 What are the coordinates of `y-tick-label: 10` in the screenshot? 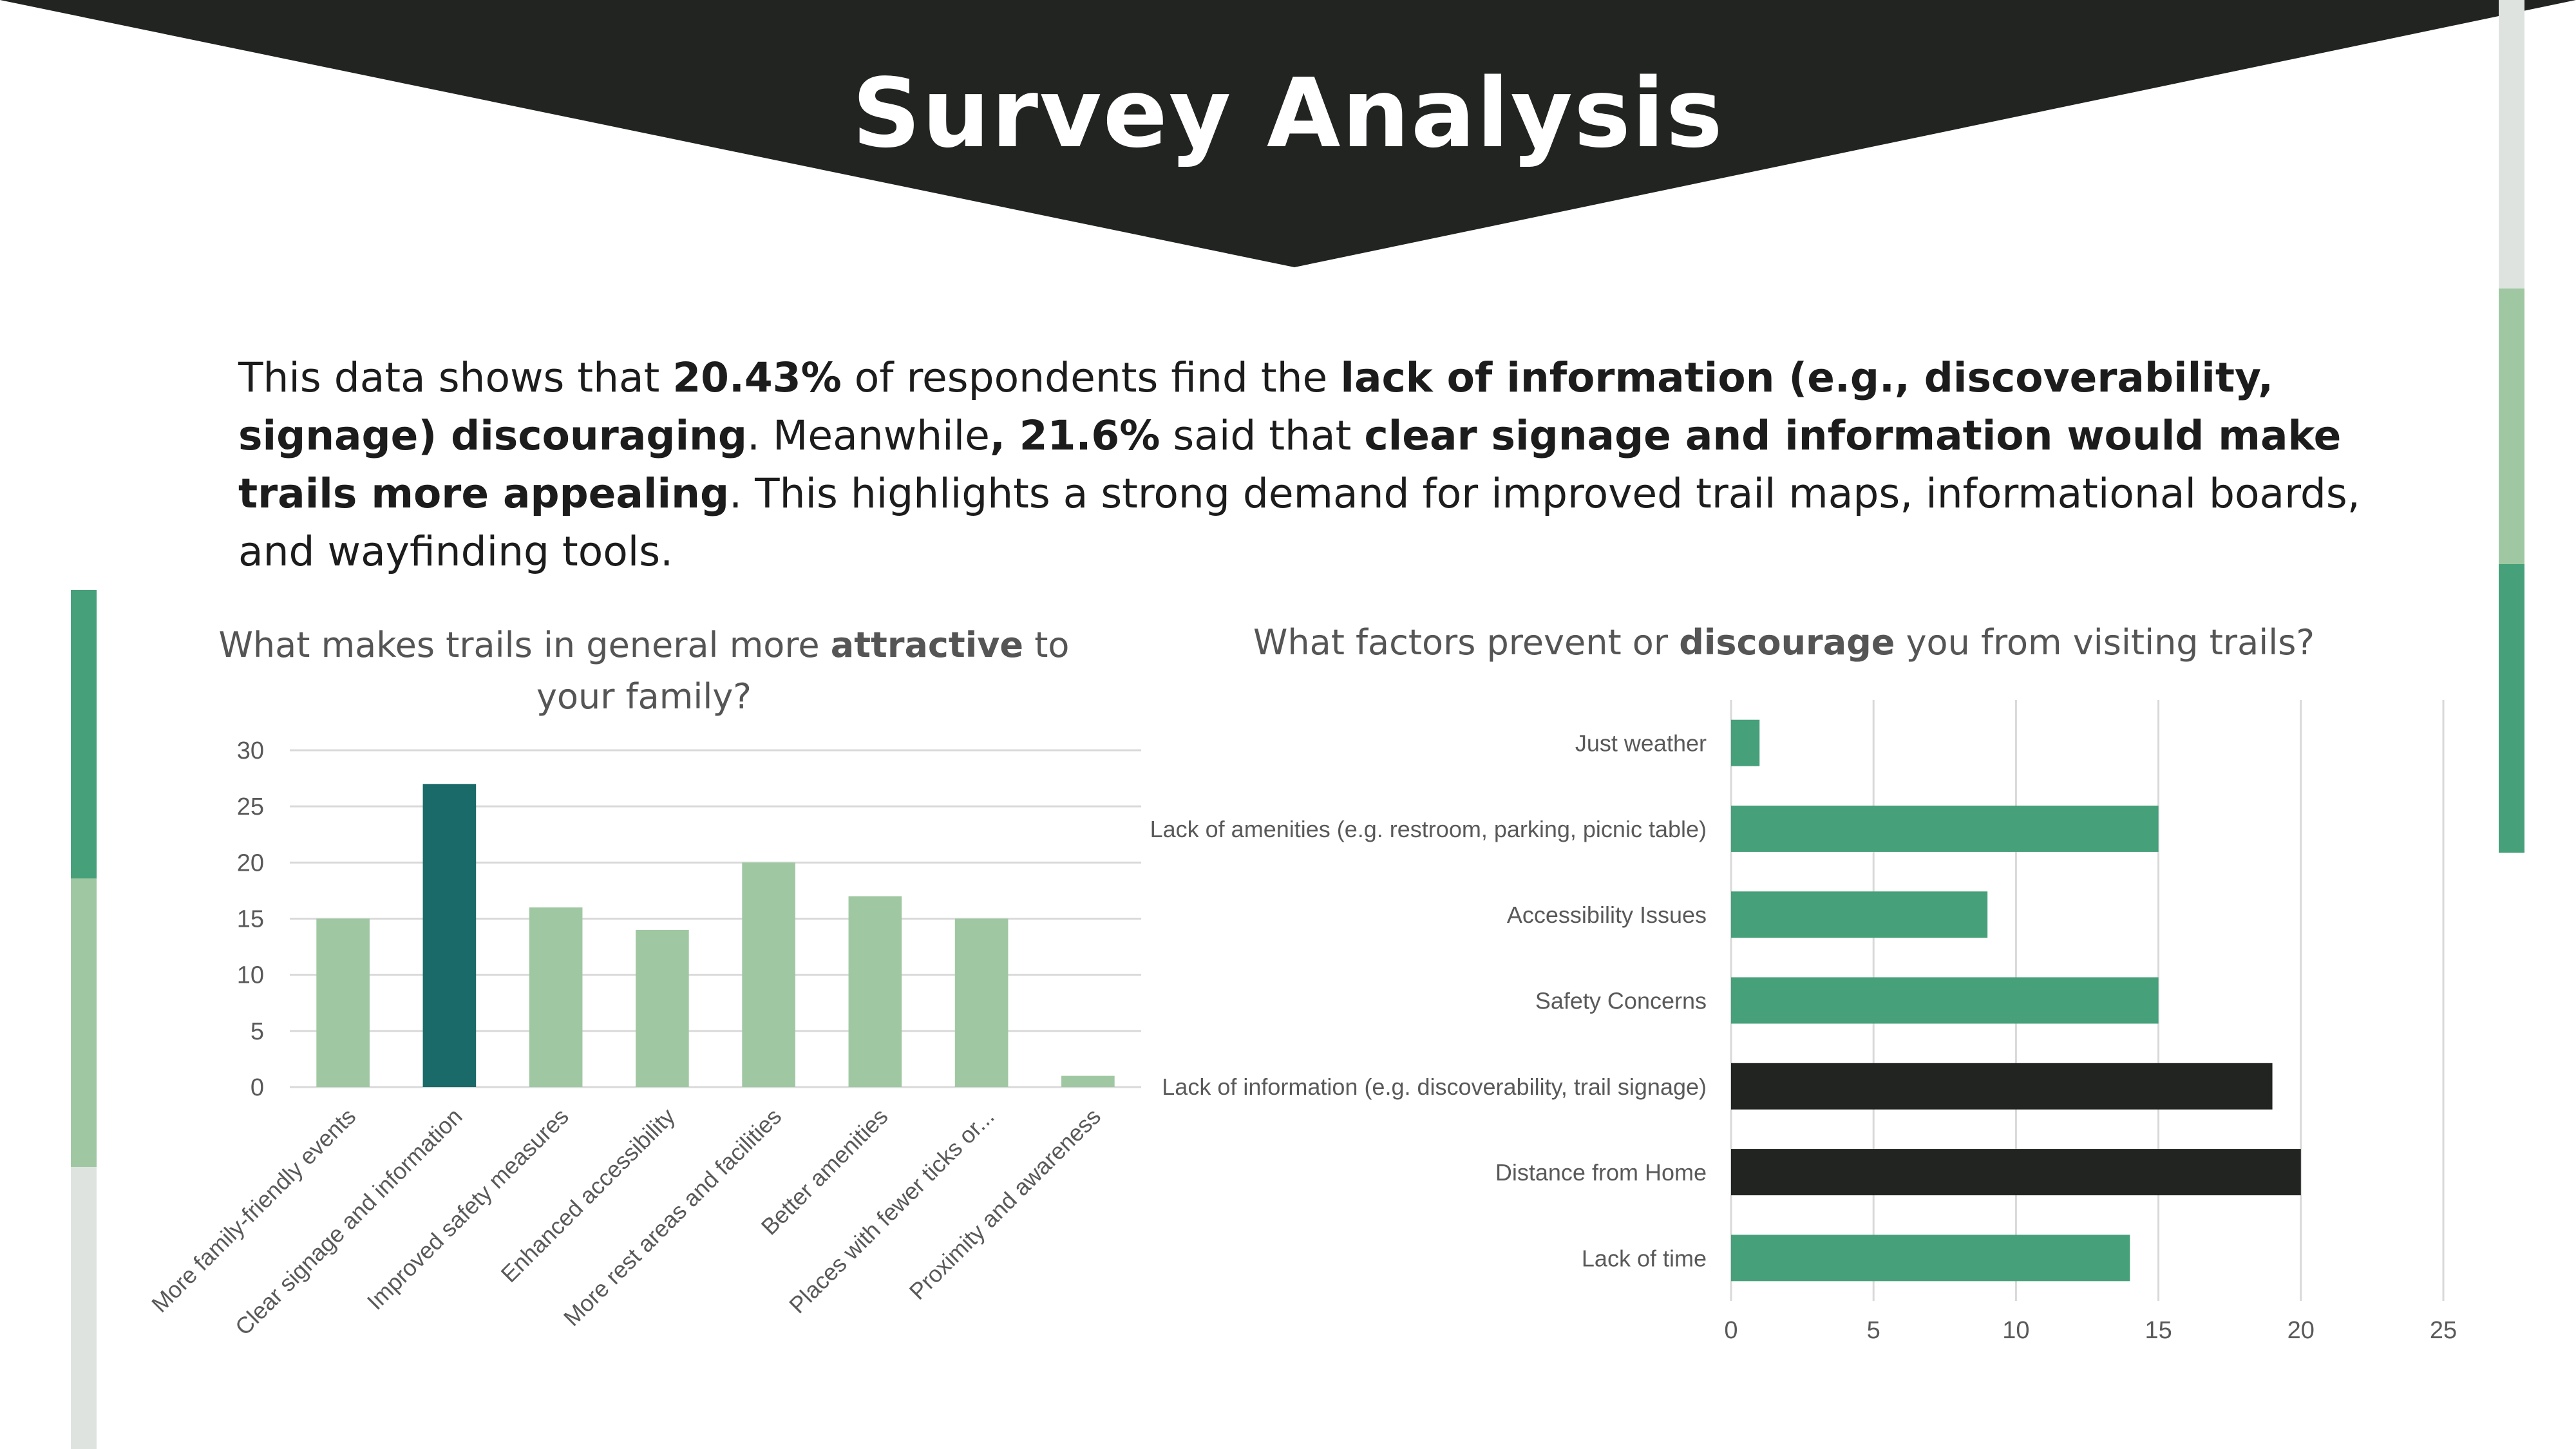 It's located at (250, 975).